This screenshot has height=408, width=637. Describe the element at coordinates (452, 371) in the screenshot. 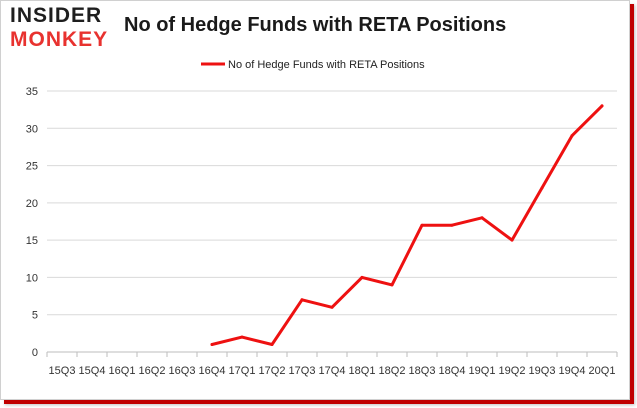

I see `x-tick-label: 18Q4` at that location.